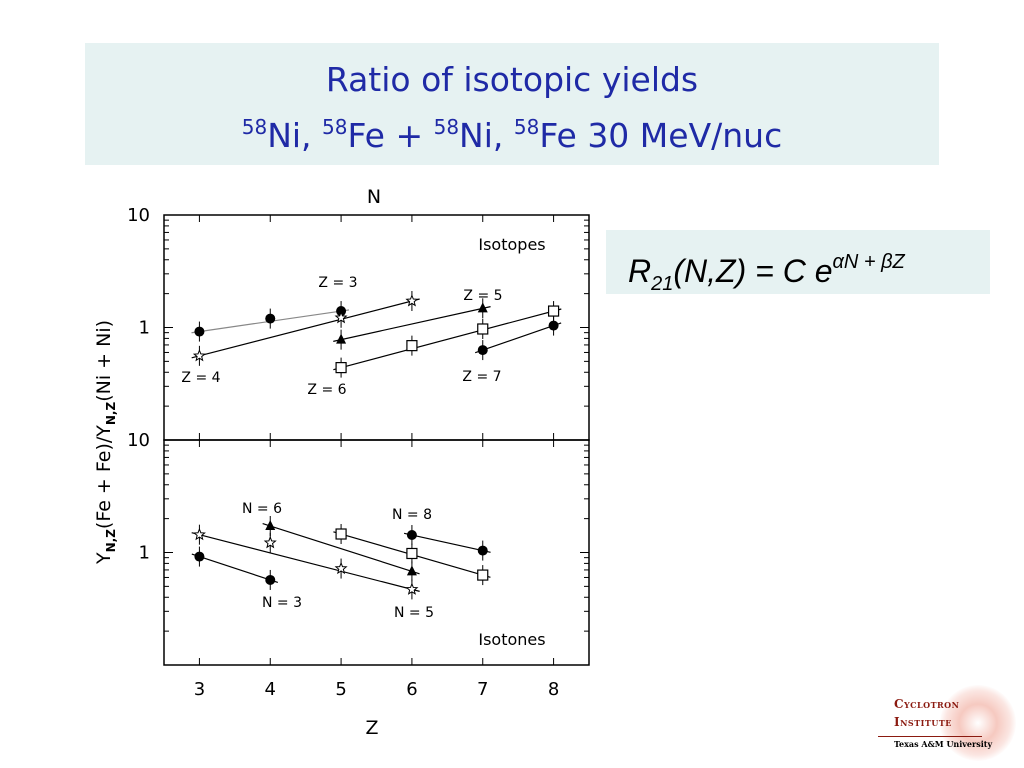 This screenshot has width=1024, height=768. I want to click on logo-subtitle: Texas A&M University, so click(943, 744).